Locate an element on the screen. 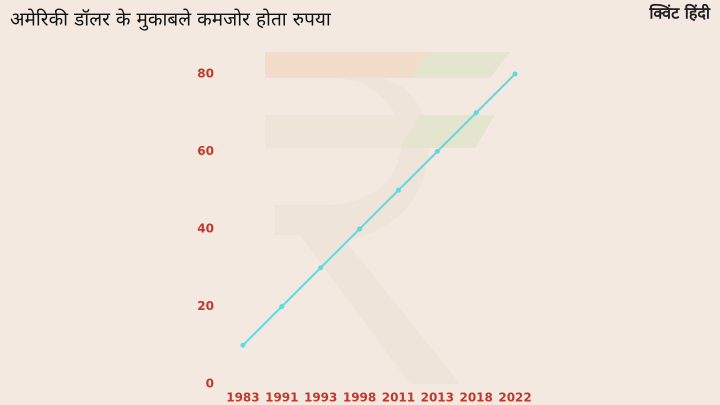 The image size is (720, 405). y-tick-label: 80 is located at coordinates (205, 74).